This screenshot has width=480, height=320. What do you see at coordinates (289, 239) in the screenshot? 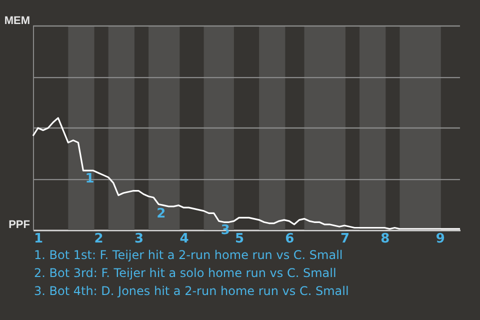
I see `x-tick-label: 6` at bounding box center [289, 239].